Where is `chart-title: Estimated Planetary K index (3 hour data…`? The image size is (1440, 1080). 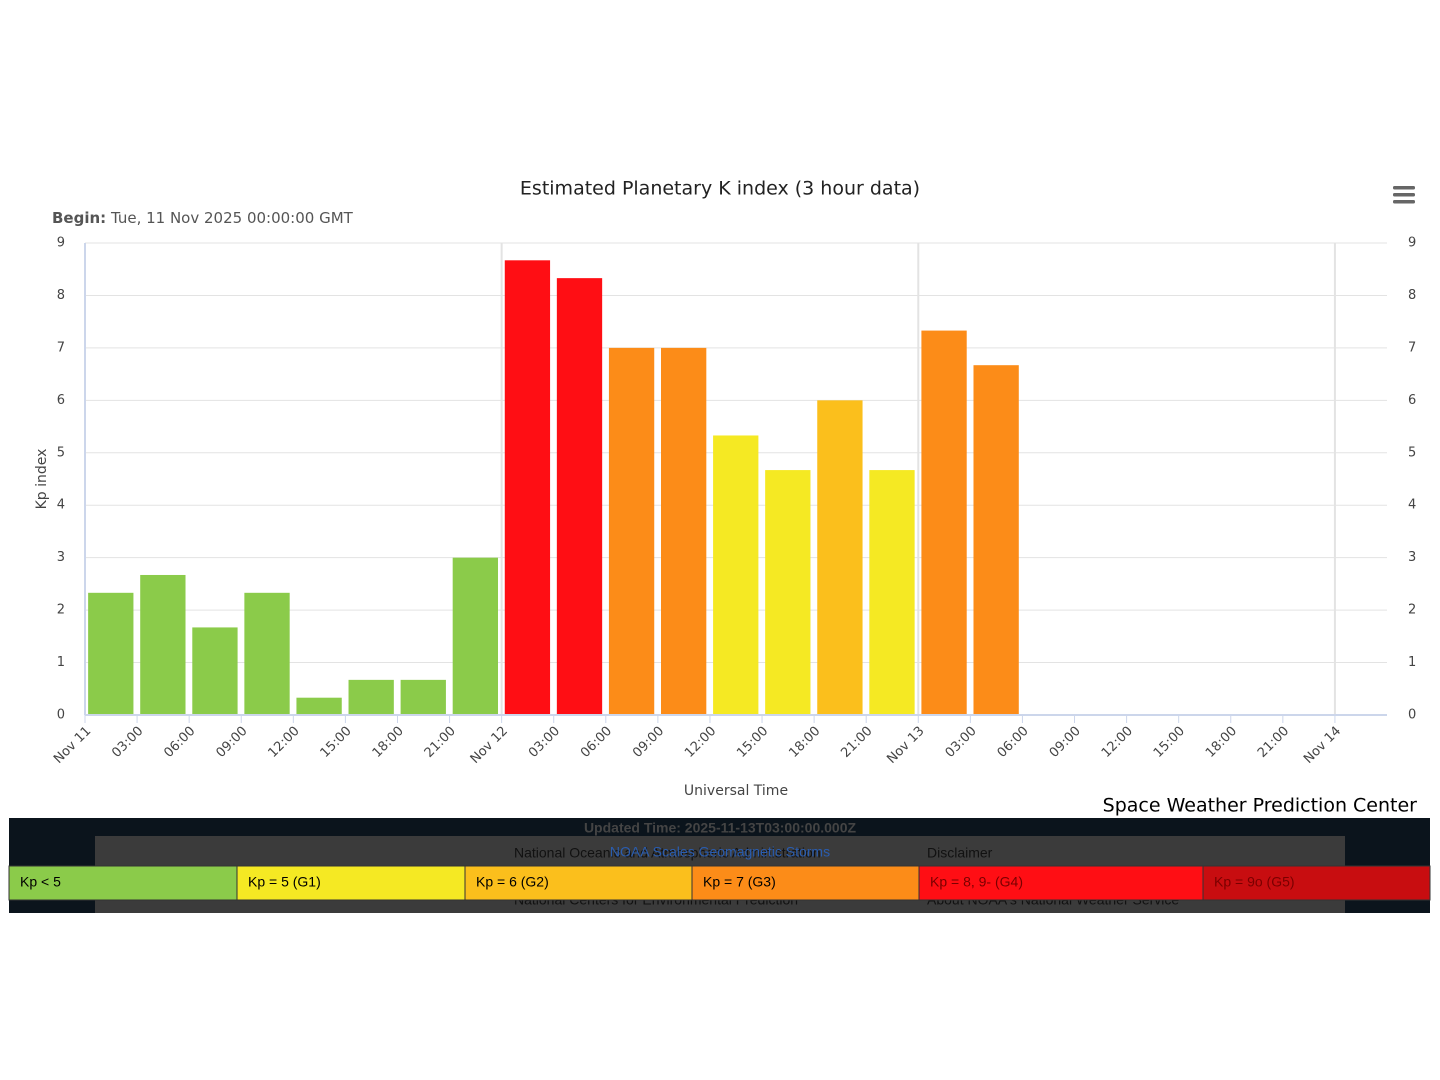 chart-title: Estimated Planetary K index (3 hour data… is located at coordinates (720, 189).